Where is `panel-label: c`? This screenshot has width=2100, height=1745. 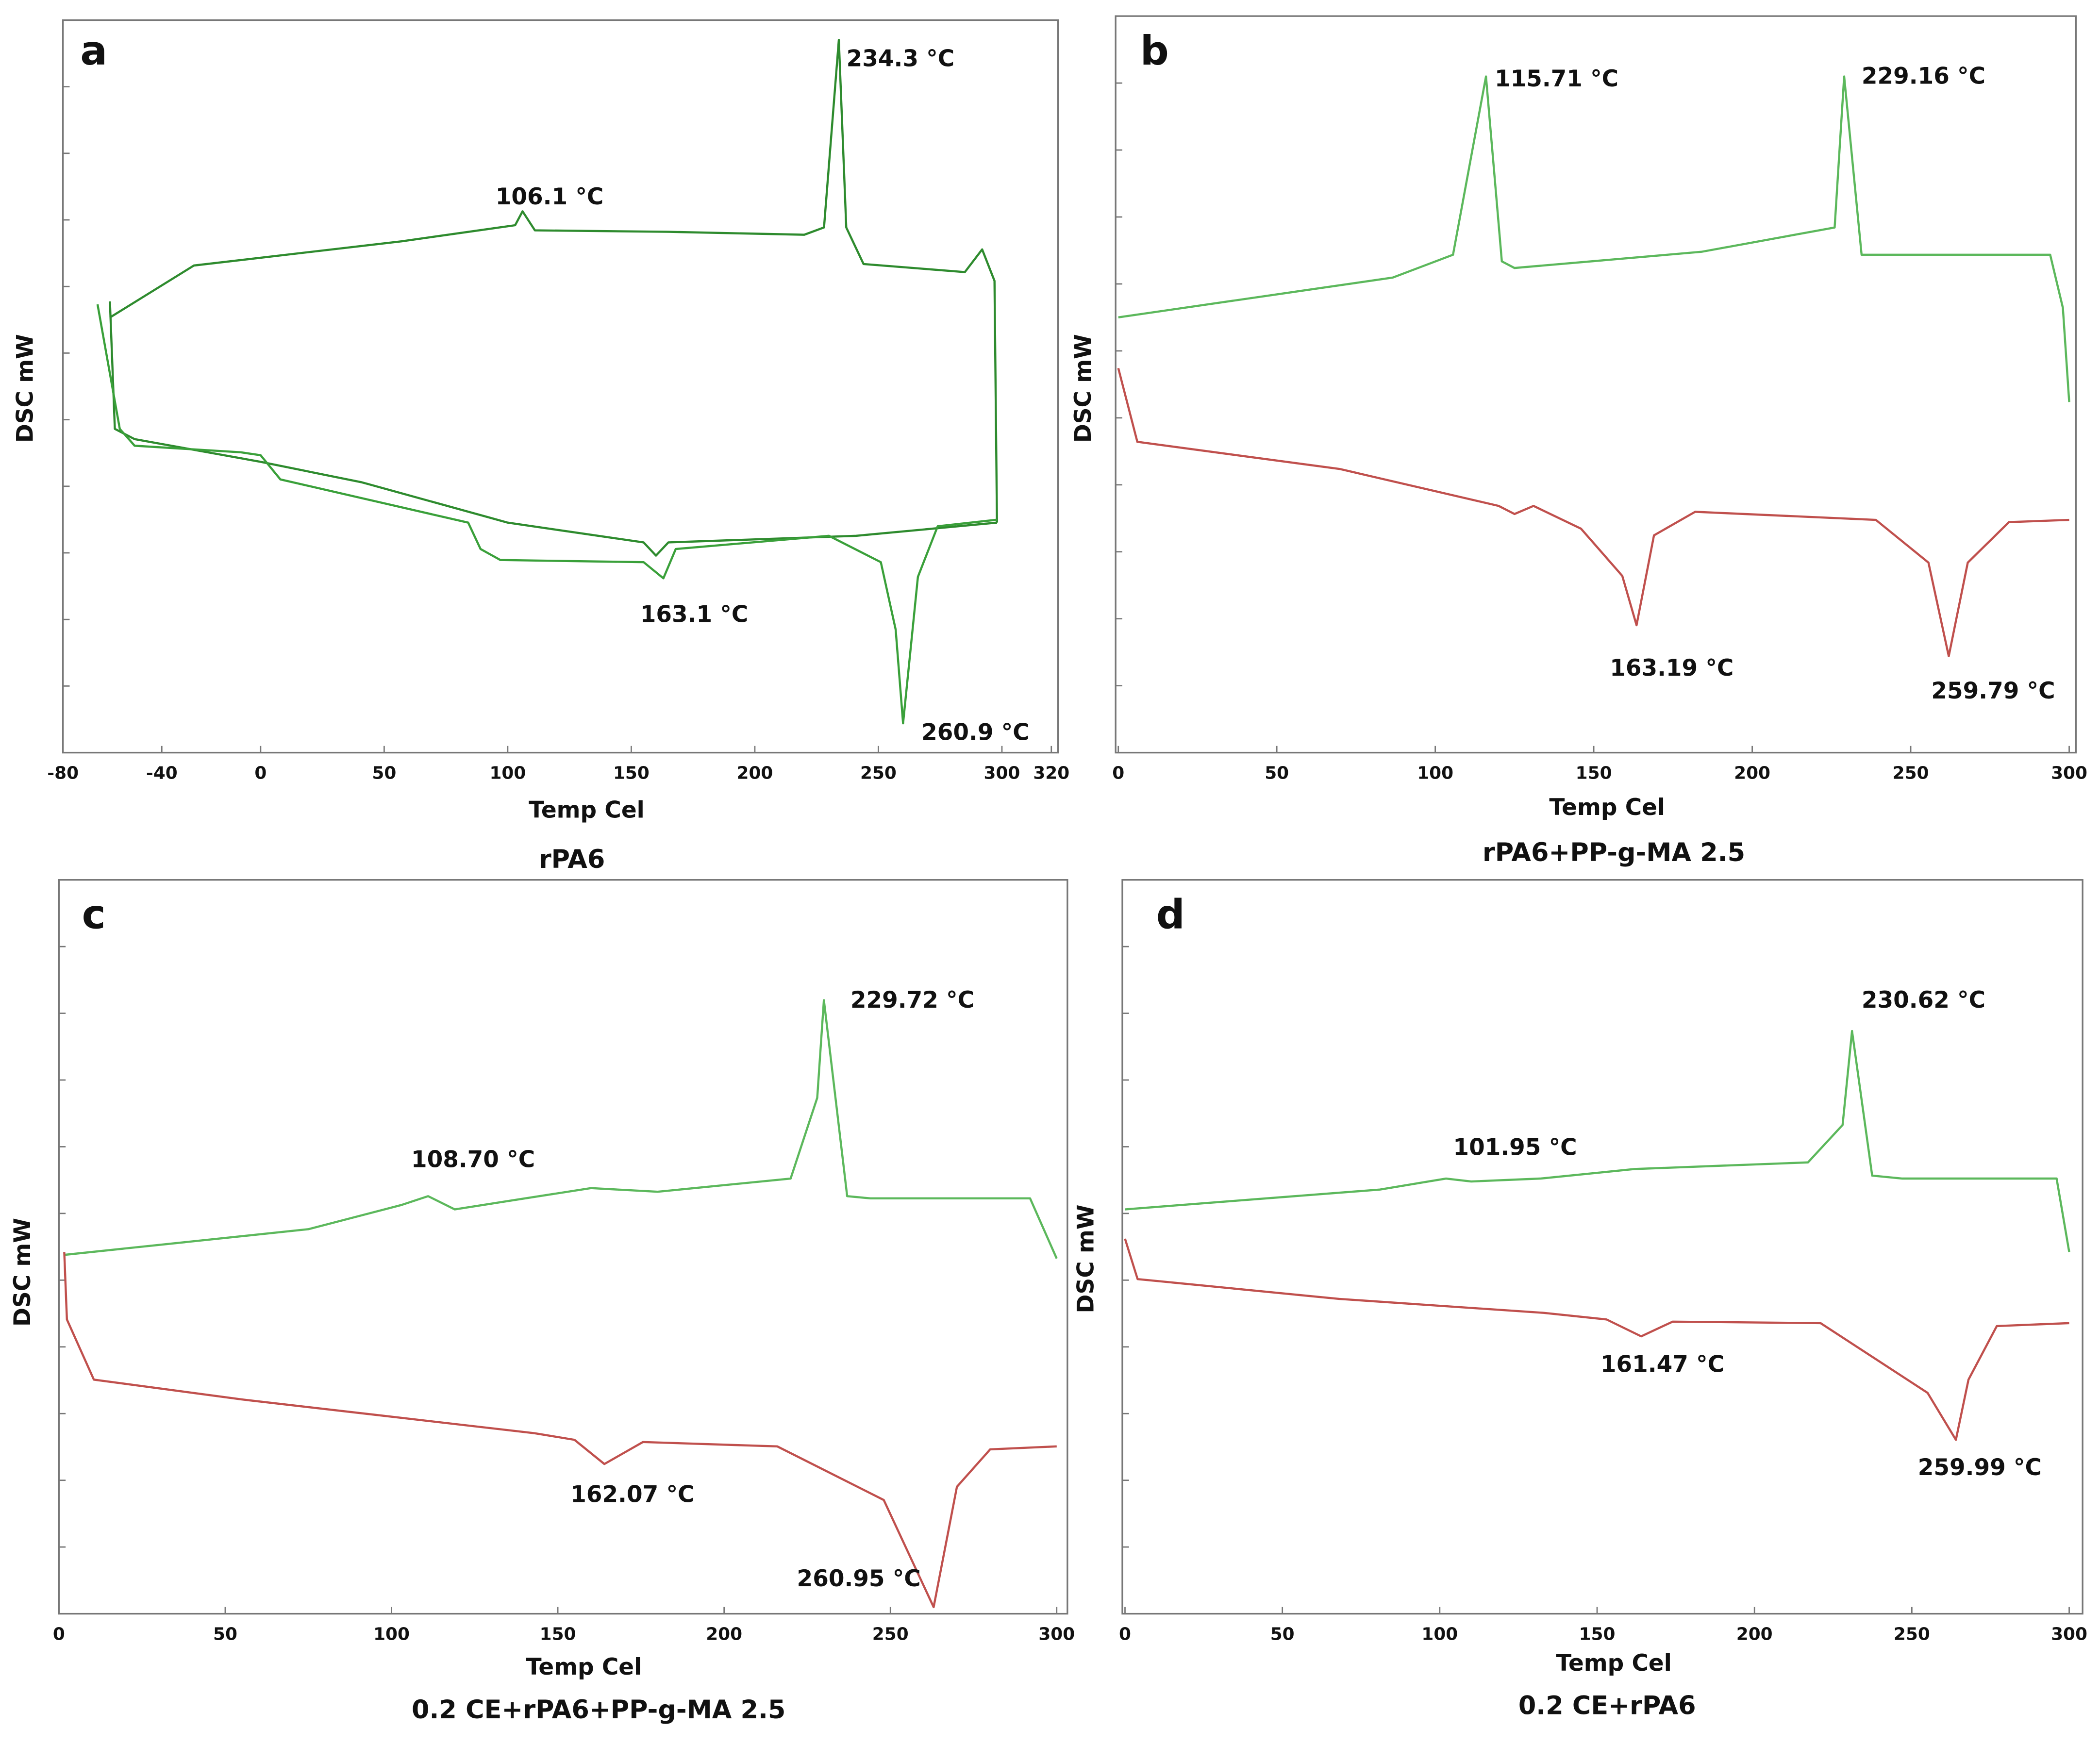 panel-label: c is located at coordinates (94, 914).